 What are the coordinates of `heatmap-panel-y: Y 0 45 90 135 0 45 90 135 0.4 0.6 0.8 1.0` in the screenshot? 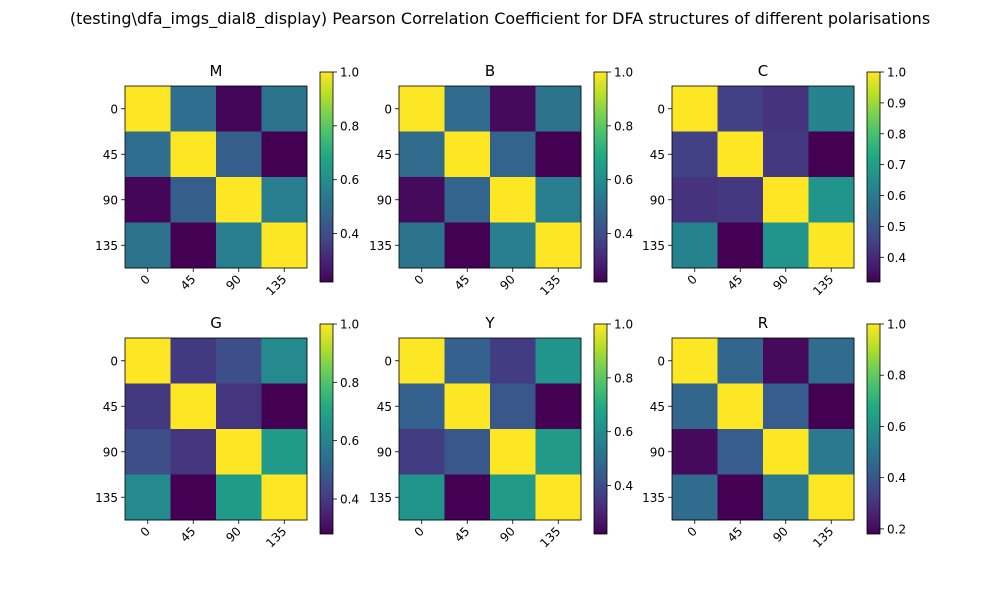 It's located at (501, 432).